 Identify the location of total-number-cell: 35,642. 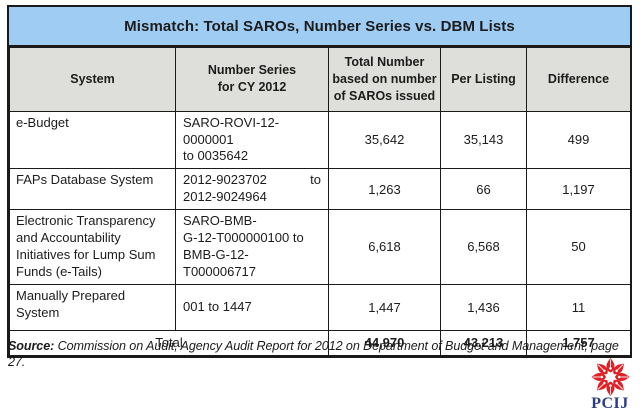
(384, 140).